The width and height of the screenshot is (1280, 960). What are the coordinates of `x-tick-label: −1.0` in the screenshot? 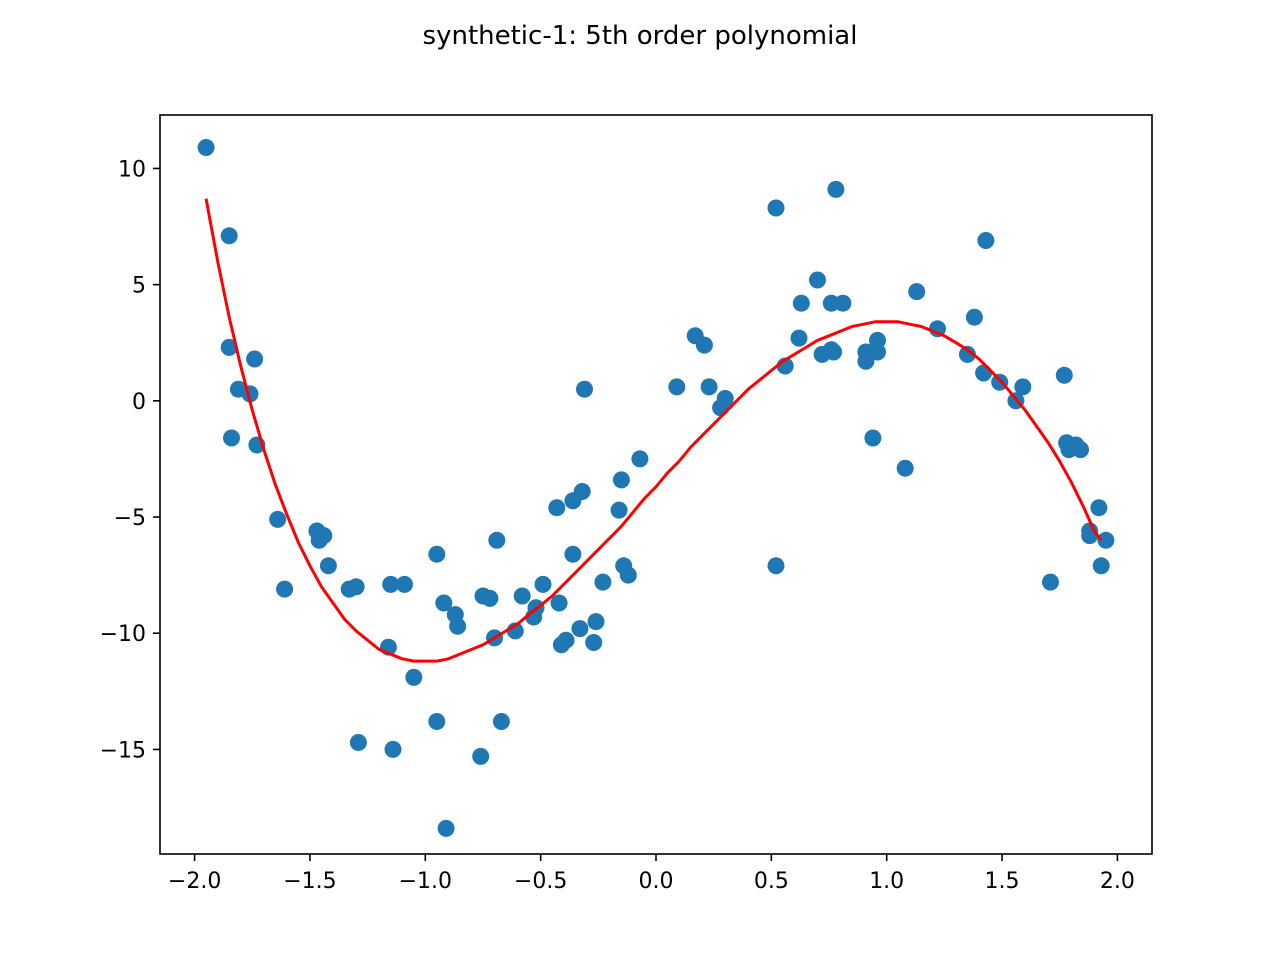 It's located at (425, 881).